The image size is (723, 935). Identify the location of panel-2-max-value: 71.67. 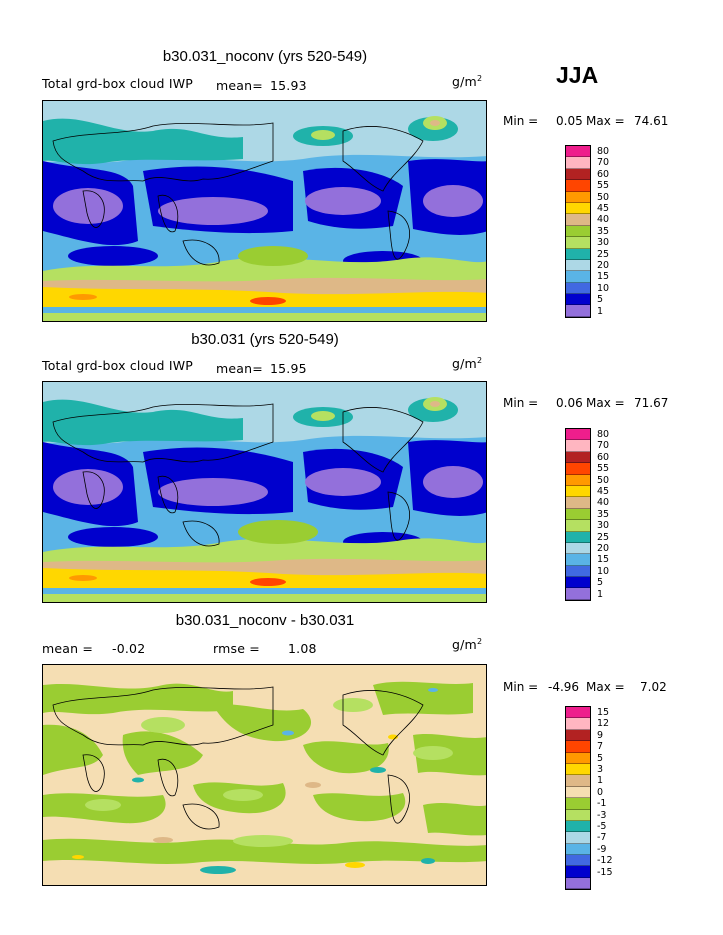
(651, 403).